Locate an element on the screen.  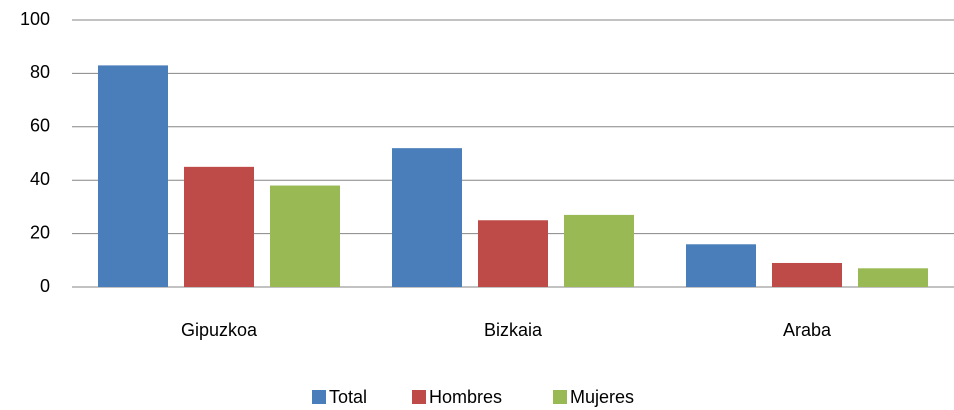
x-tick-label: Bizkaia is located at coordinates (513, 330).